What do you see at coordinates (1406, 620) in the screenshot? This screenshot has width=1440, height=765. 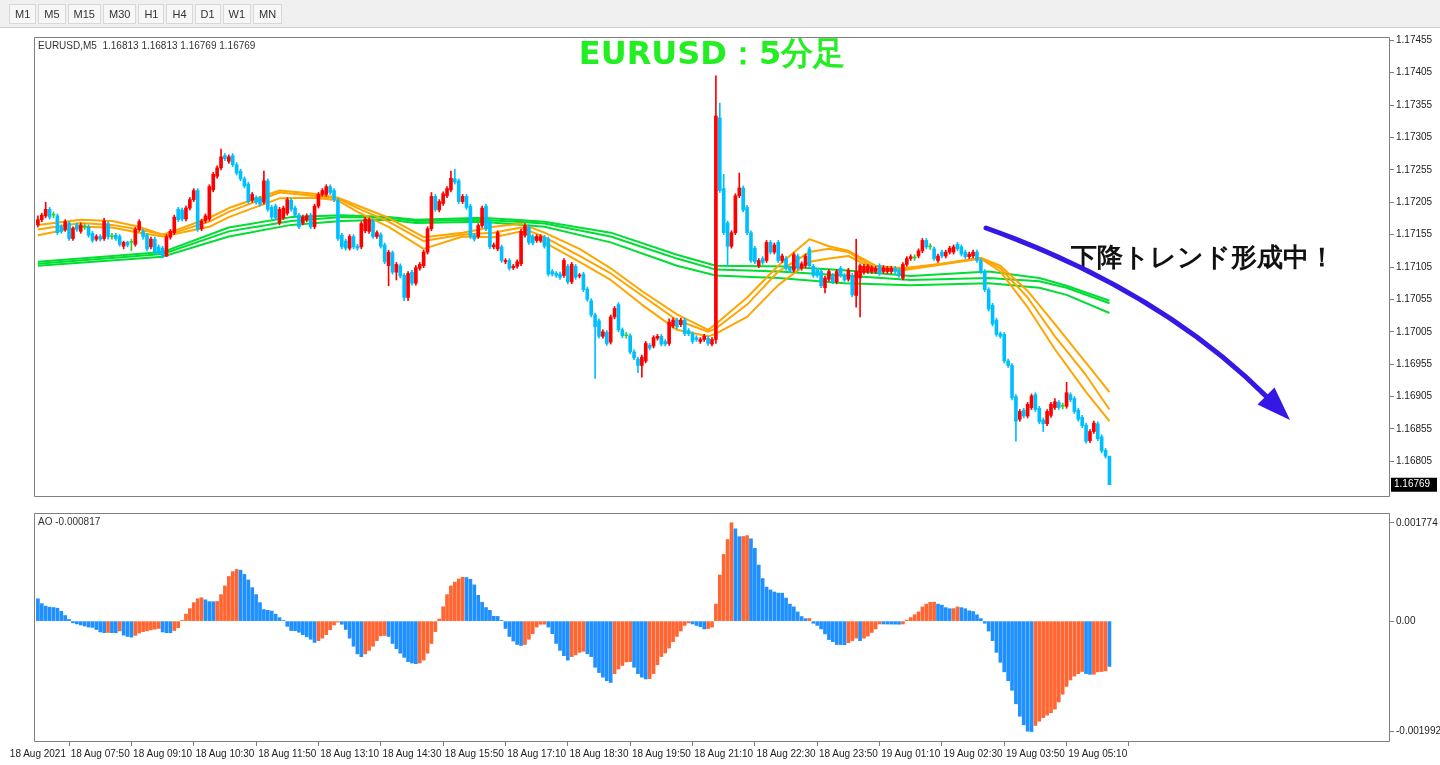 I see `y-tick-label: 0.00` at bounding box center [1406, 620].